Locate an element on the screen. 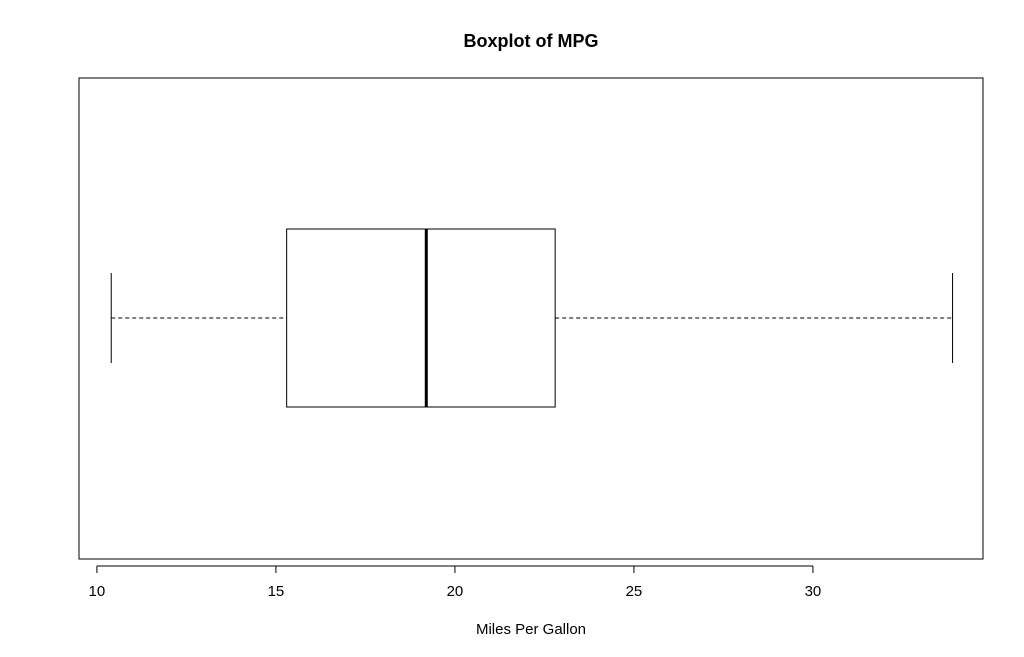 This screenshot has width=1024, height=657. x-tick-label: 25 is located at coordinates (634, 591).